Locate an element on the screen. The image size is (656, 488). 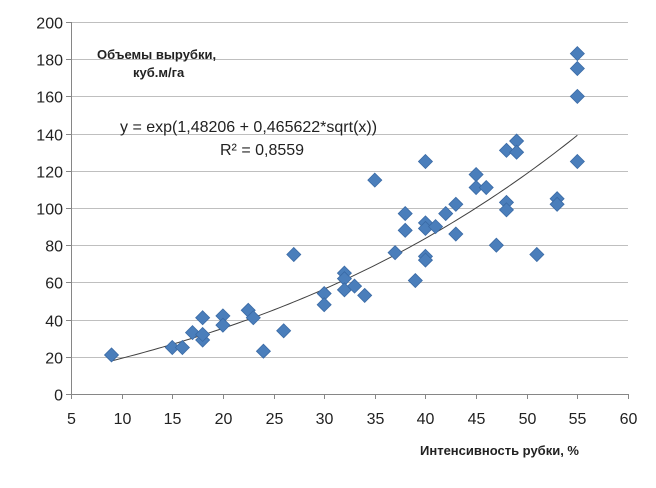
x-tick-label: 50 is located at coordinates (528, 419).